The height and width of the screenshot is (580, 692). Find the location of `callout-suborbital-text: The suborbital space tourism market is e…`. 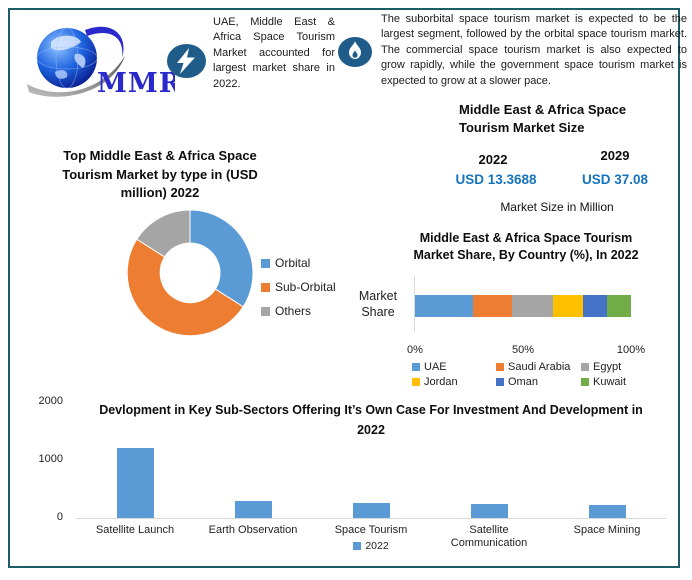

callout-suborbital-text: The suborbital space tourism market is e… is located at coordinates (534, 50).